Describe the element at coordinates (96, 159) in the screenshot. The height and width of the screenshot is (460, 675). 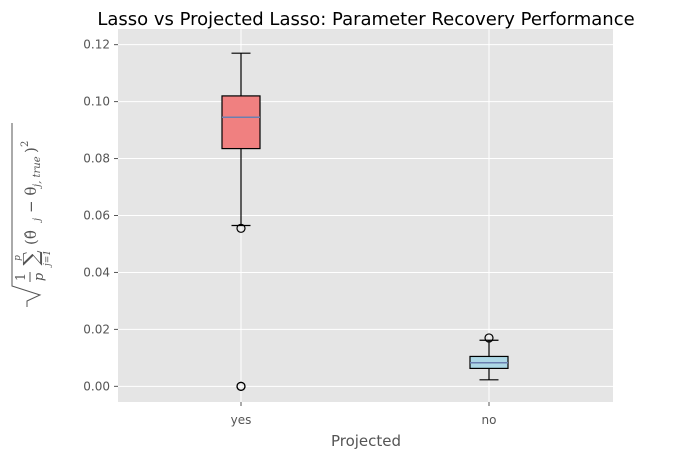
I see `y-tick-label: 0.08` at that location.